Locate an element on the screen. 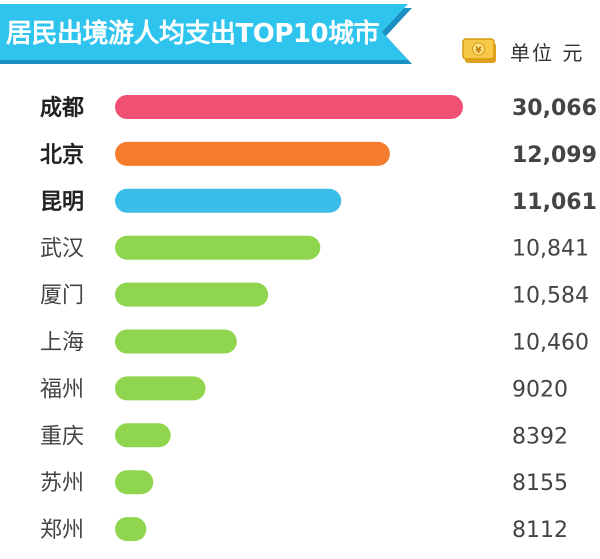 This screenshot has height=559, width=600. category-label: 上海 is located at coordinates (62, 343).